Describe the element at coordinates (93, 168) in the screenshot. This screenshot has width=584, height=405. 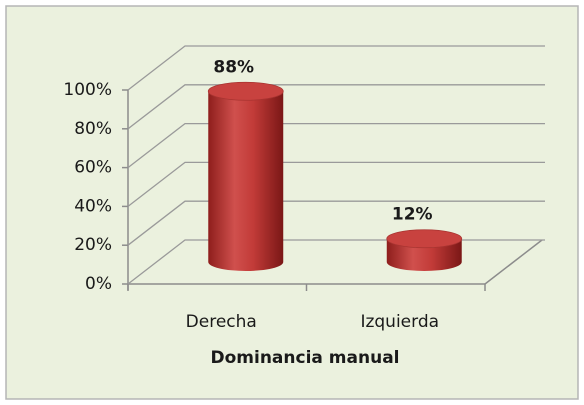
I see `y-tick-label: 60%` at that location.